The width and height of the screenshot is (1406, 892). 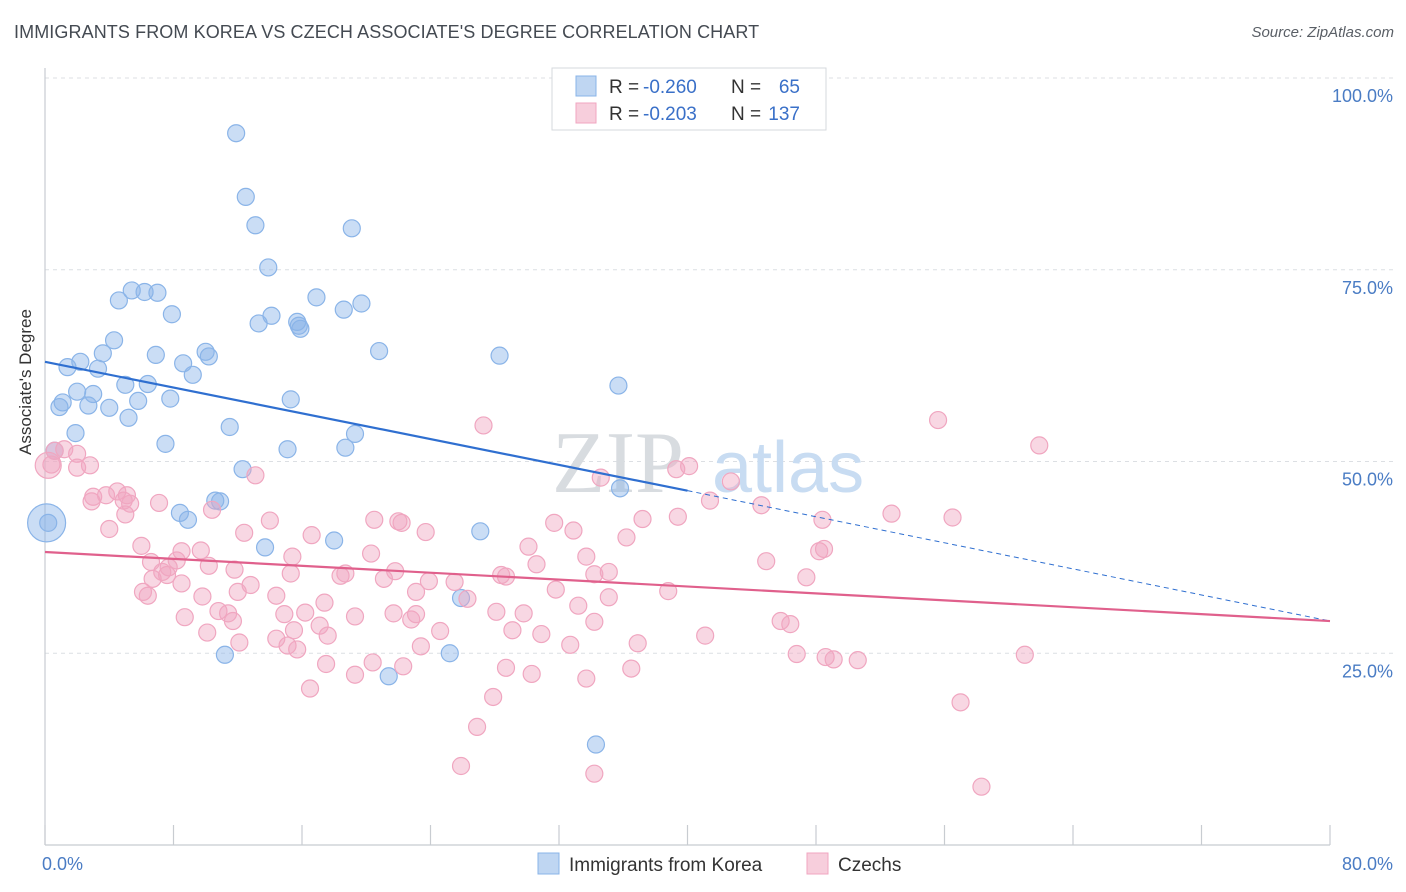 I want to click on czech-legend-swatch, so click(x=586, y=113).